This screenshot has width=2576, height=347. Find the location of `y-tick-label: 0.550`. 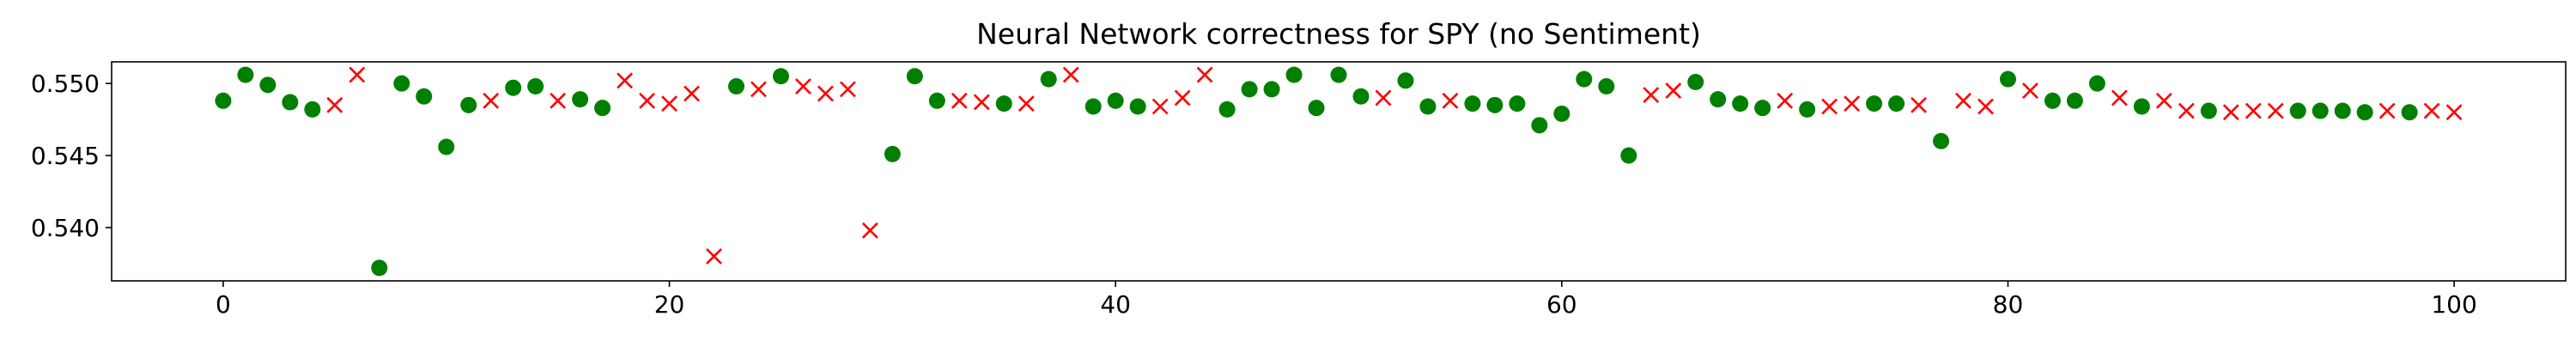

y-tick-label: 0.550 is located at coordinates (66, 84).